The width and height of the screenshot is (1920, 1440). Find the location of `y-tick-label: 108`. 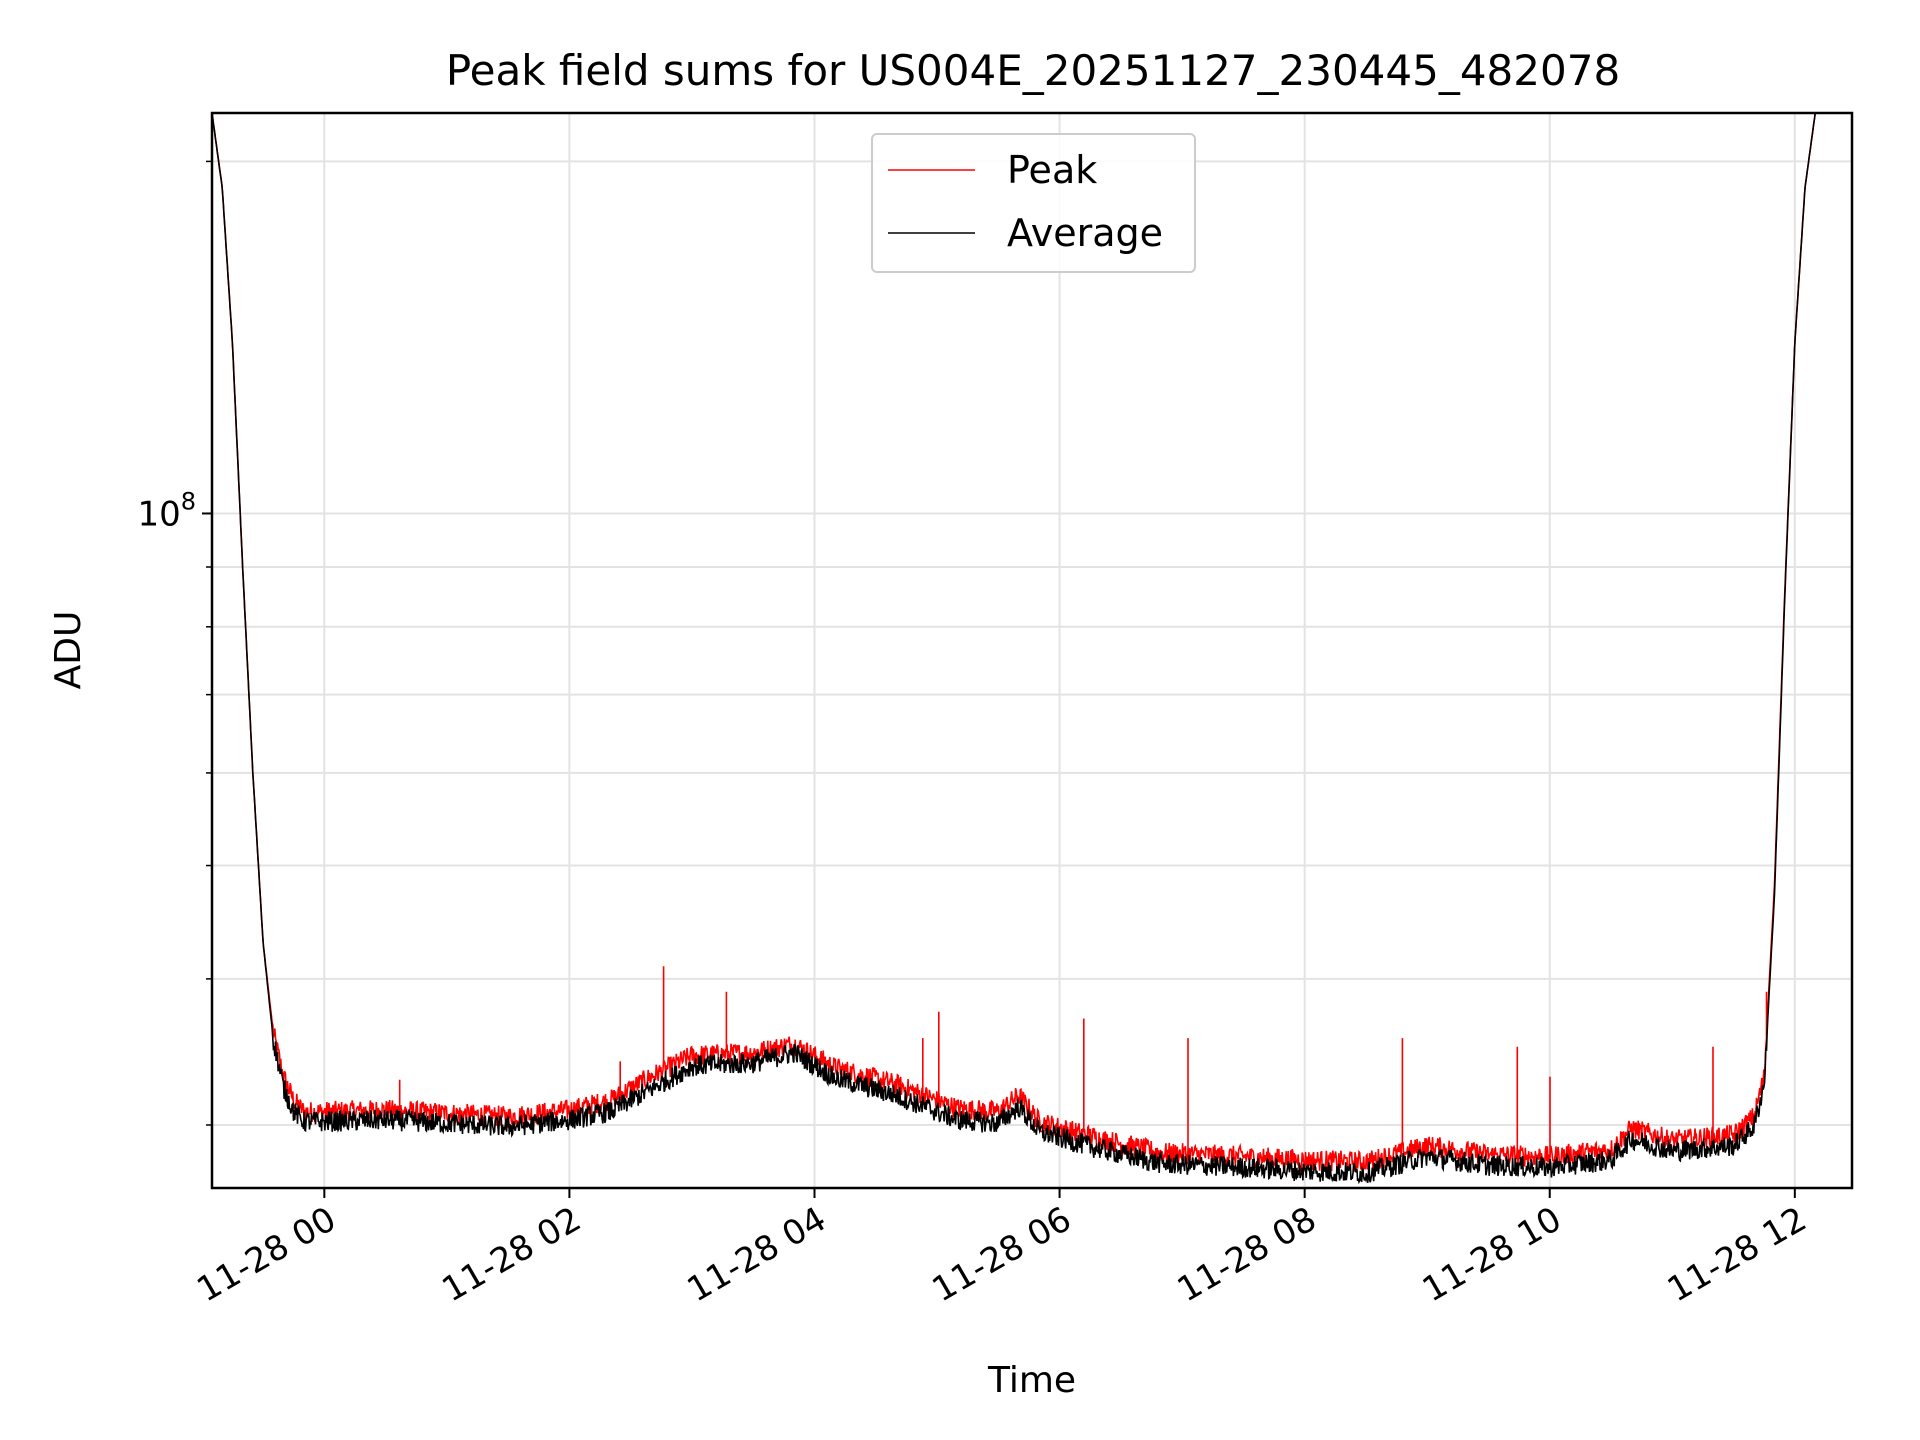

y-tick-label: 108 is located at coordinates (166, 510).